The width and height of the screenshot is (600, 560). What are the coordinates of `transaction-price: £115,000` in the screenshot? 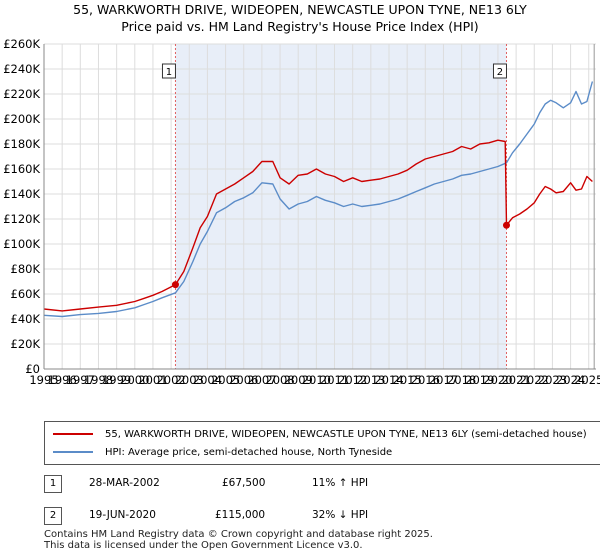 It's located at (240, 515).